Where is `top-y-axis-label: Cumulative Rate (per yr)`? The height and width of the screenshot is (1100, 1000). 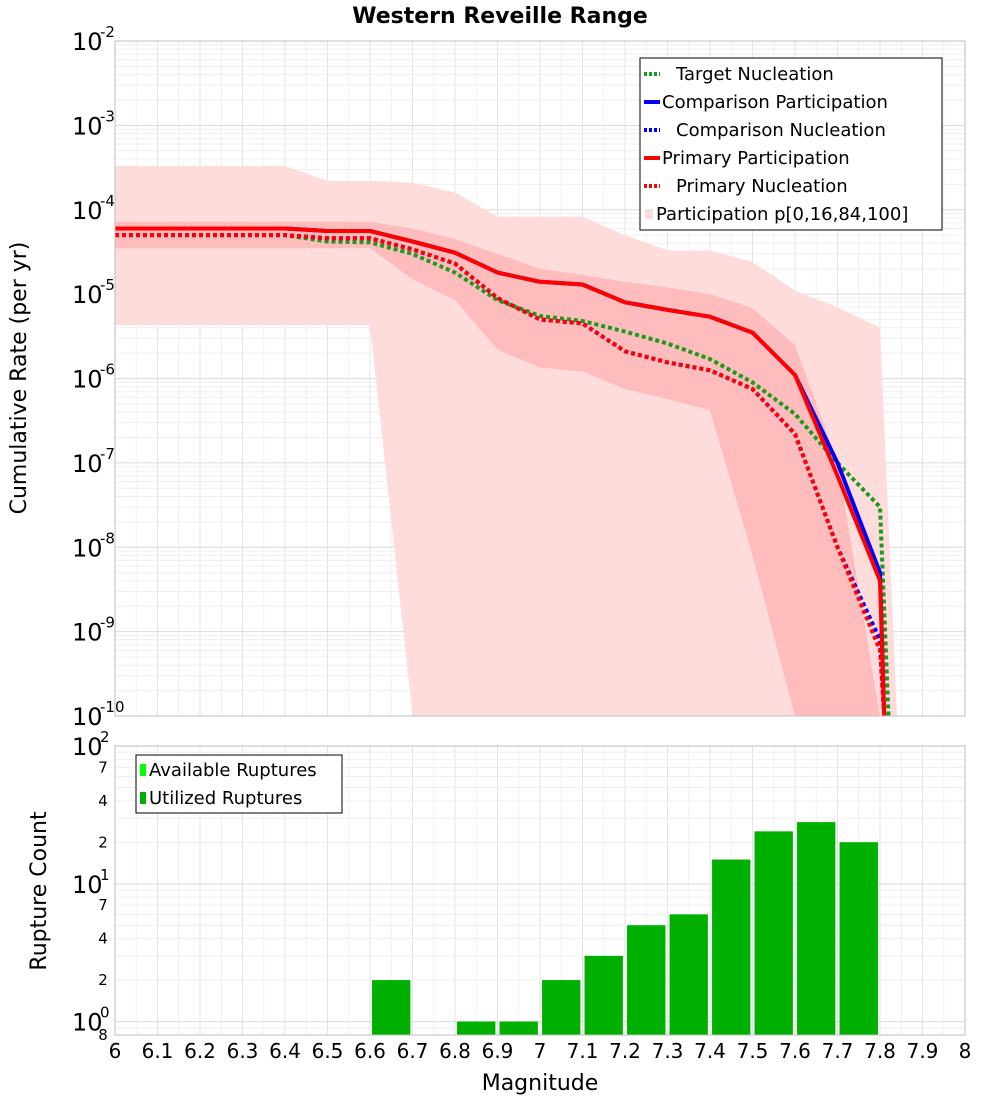 top-y-axis-label: Cumulative Rate (per yr) is located at coordinates (19, 378).